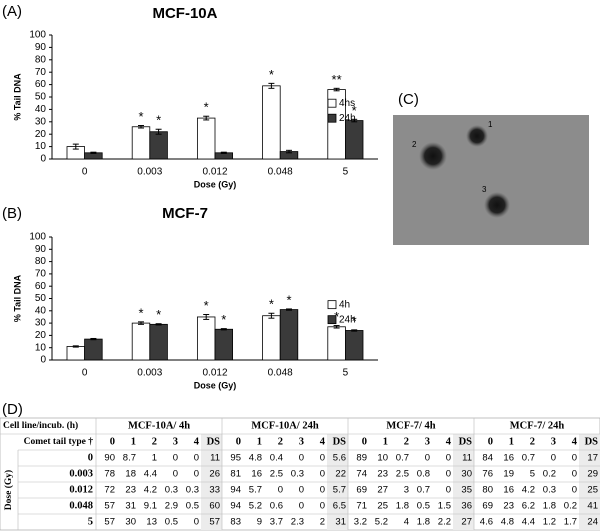  What do you see at coordinates (423, 522) in the screenshot?
I see `table-cell: 1.8` at bounding box center [423, 522].